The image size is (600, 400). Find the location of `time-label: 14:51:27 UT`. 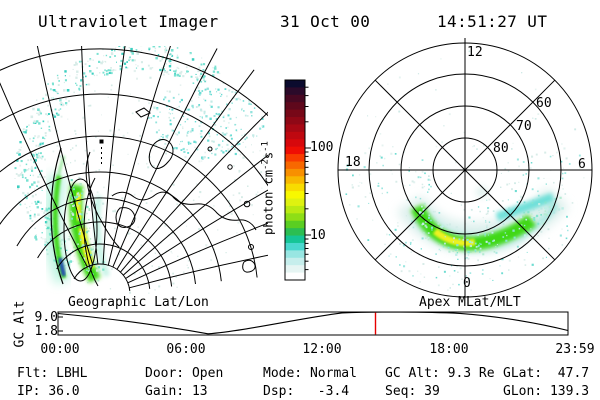

time-label: 14:51:27 UT is located at coordinates (492, 21).